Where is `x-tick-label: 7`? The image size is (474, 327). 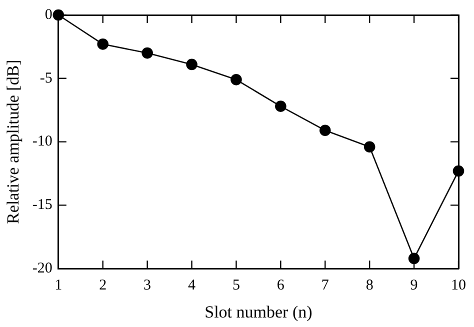
x-tick-label: 7 is located at coordinates (325, 286).